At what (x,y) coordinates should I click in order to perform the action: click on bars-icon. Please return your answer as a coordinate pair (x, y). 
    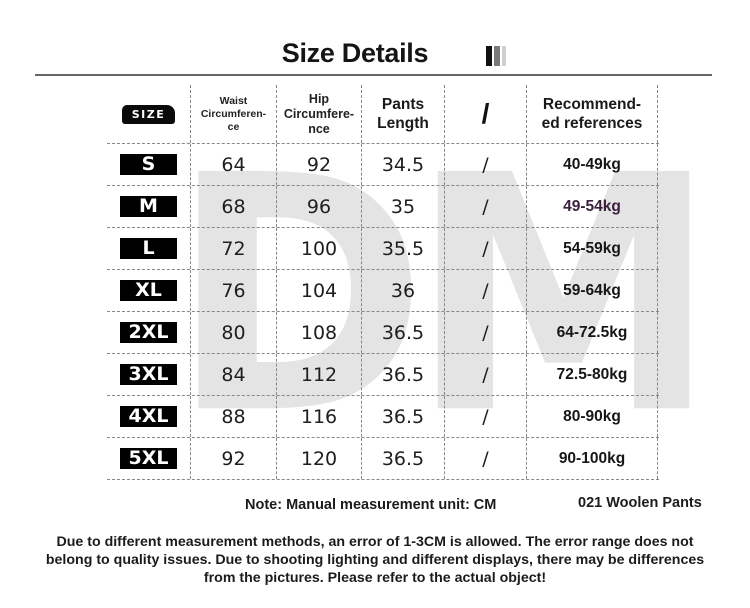
    Looking at the image, I should click on (496, 56).